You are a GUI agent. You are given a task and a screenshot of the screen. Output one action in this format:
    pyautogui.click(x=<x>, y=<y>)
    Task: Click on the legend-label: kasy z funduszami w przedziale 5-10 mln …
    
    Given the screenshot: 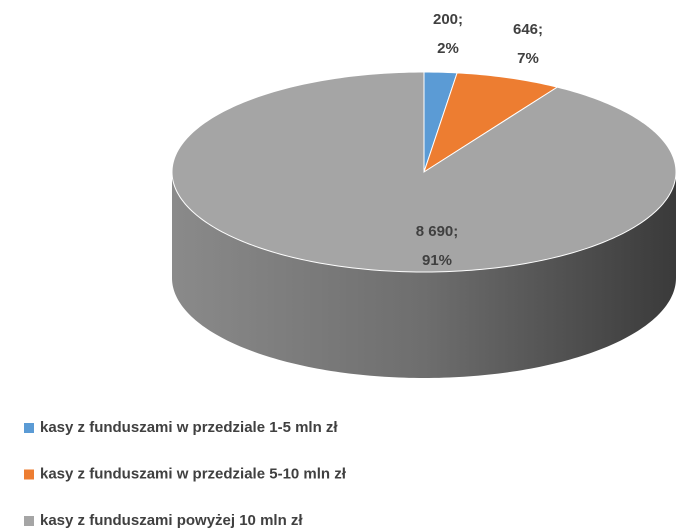 What is the action you would take?
    pyautogui.click(x=193, y=473)
    